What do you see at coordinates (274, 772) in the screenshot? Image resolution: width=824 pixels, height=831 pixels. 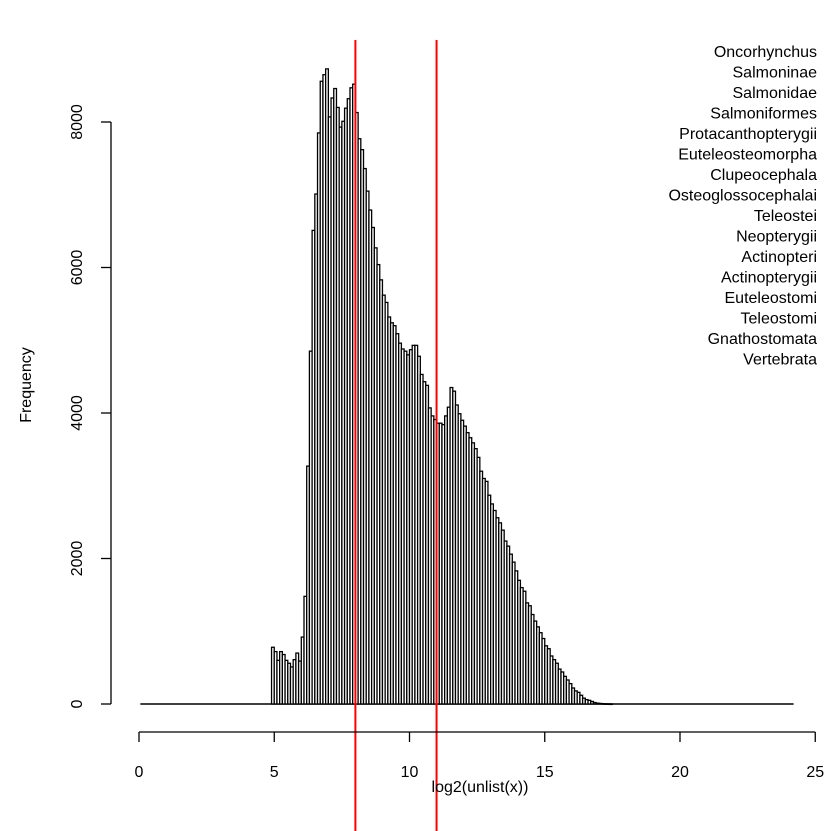 I see `x-tick-label: 5` at bounding box center [274, 772].